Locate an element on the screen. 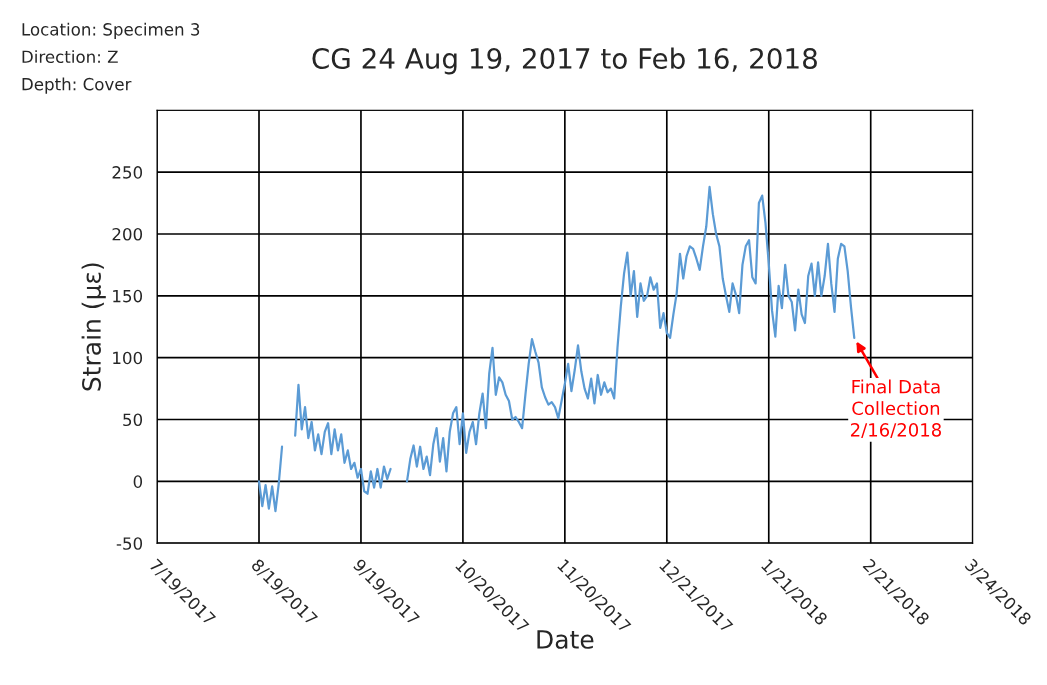 The width and height of the screenshot is (1047, 685). text: Depth: Cover is located at coordinates (77, 85).